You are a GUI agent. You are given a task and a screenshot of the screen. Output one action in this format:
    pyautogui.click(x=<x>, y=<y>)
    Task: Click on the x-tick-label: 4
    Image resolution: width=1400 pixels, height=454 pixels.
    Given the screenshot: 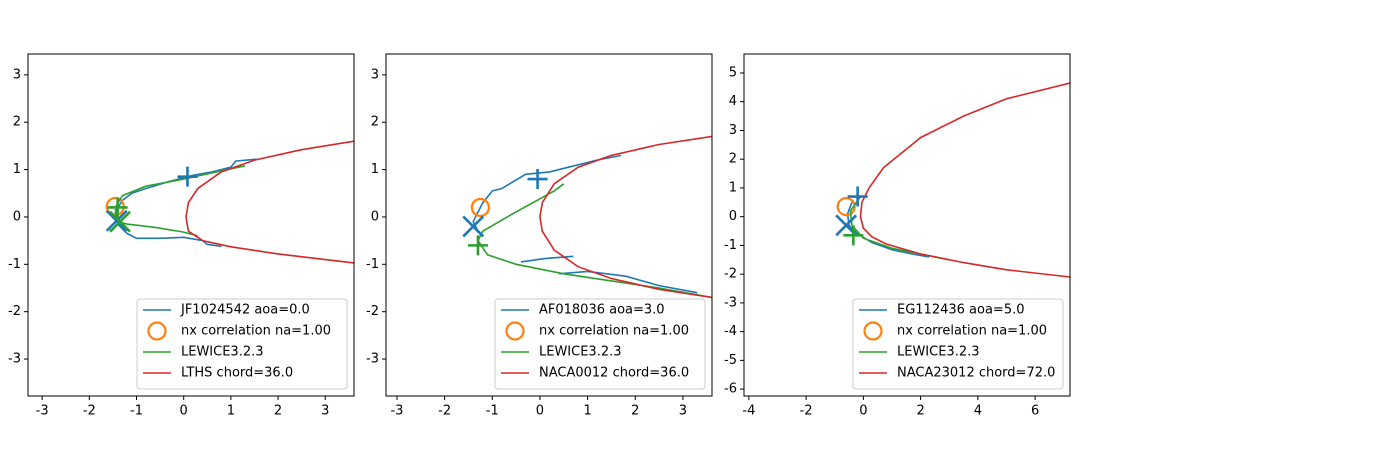 What is the action you would take?
    pyautogui.click(x=978, y=411)
    